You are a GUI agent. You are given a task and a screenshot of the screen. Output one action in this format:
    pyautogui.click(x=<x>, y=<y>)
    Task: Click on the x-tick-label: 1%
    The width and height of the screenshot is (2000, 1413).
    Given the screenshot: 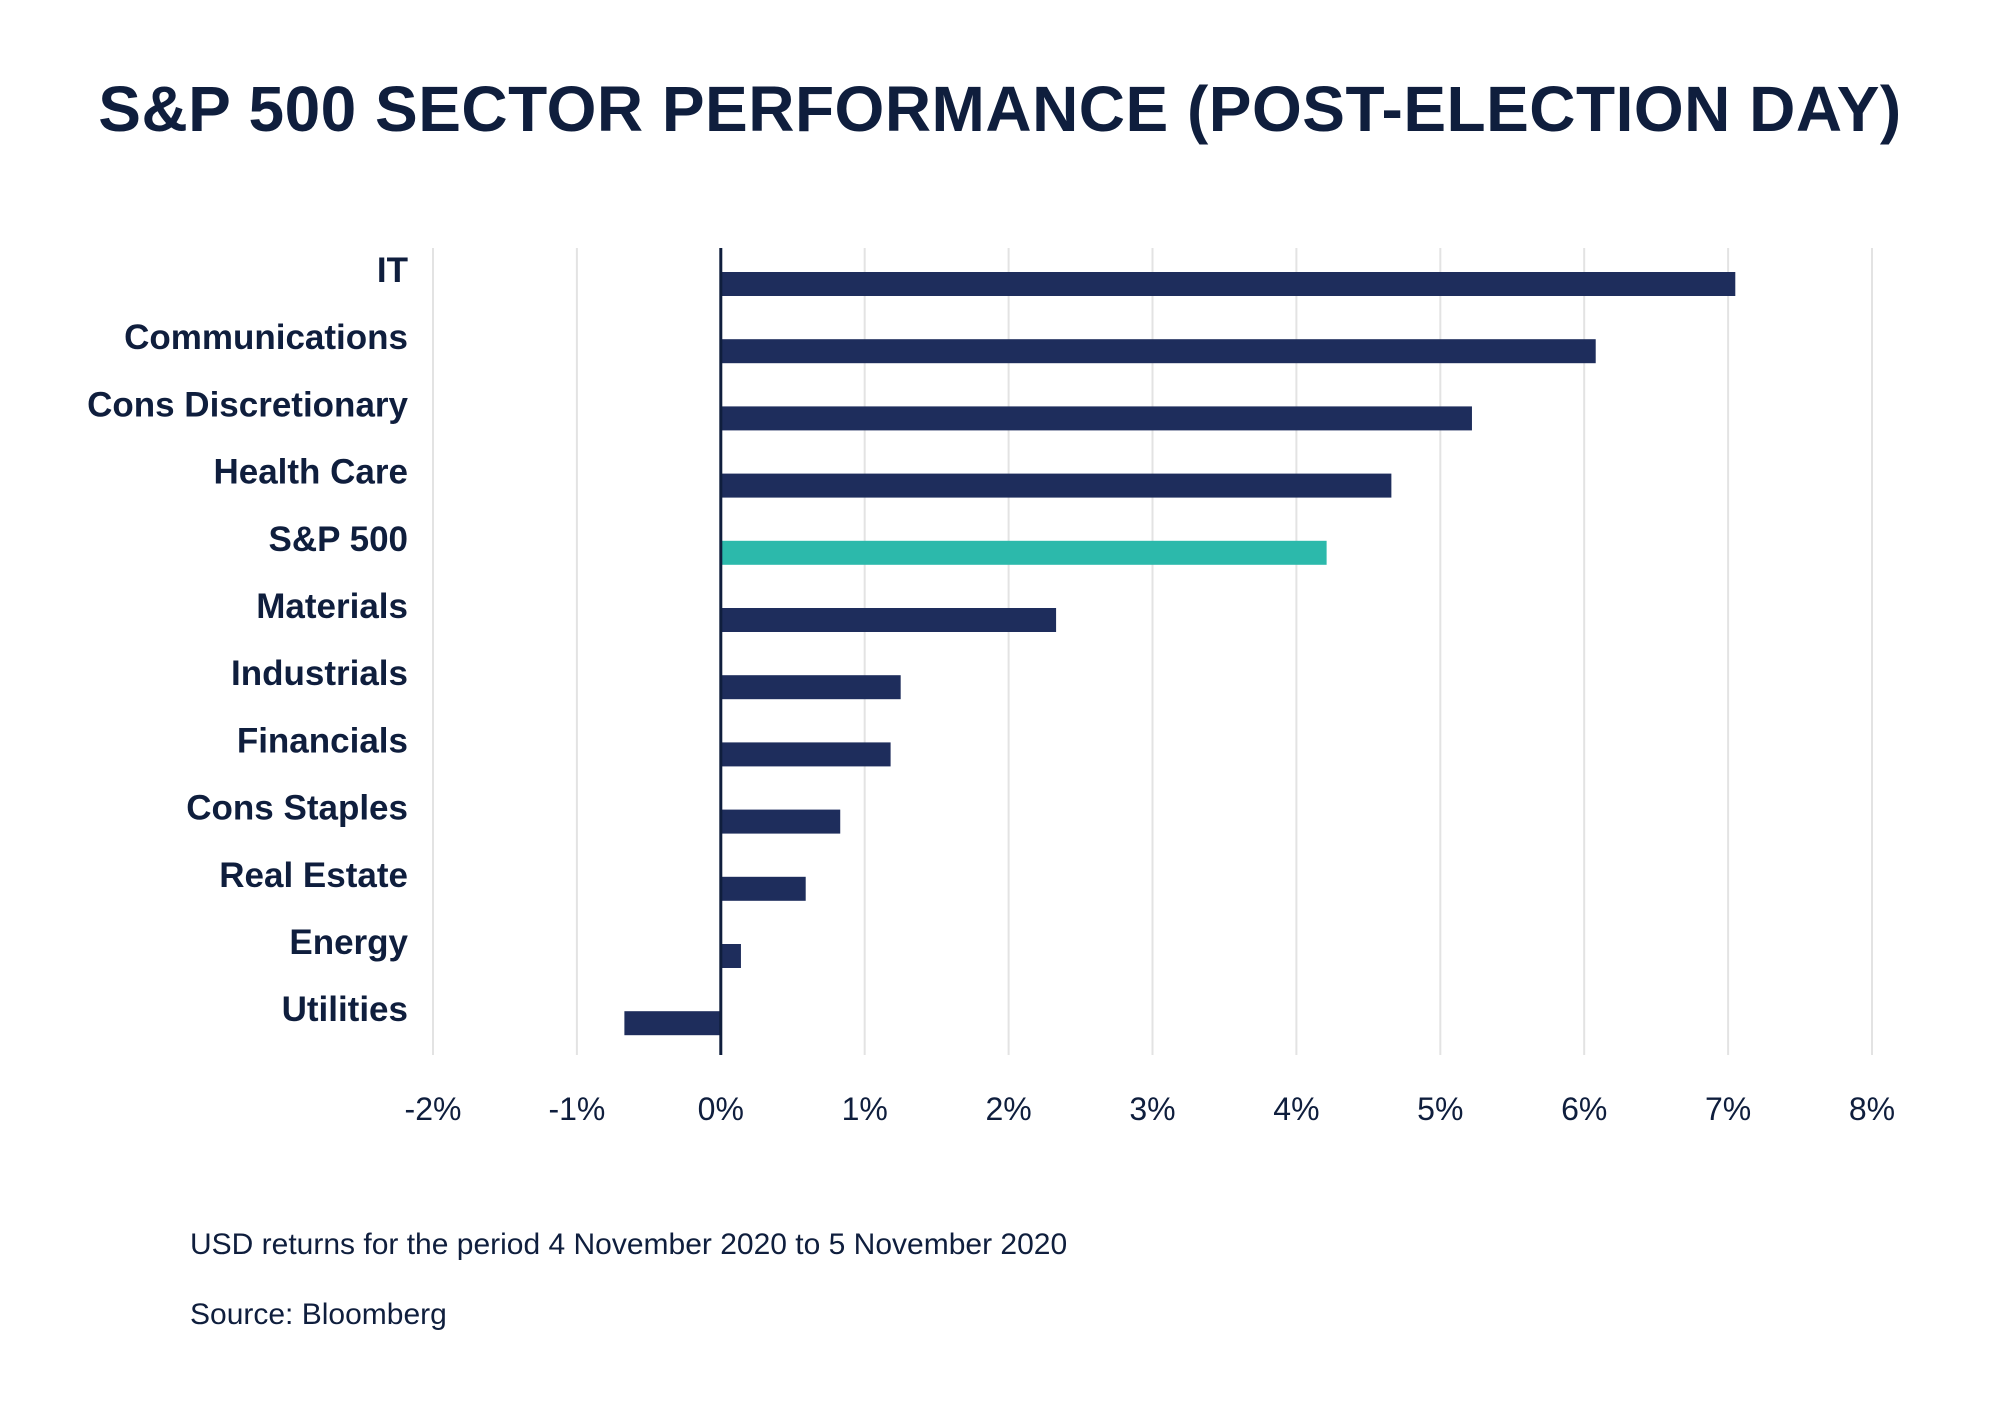 What is the action you would take?
    pyautogui.click(x=865, y=1109)
    